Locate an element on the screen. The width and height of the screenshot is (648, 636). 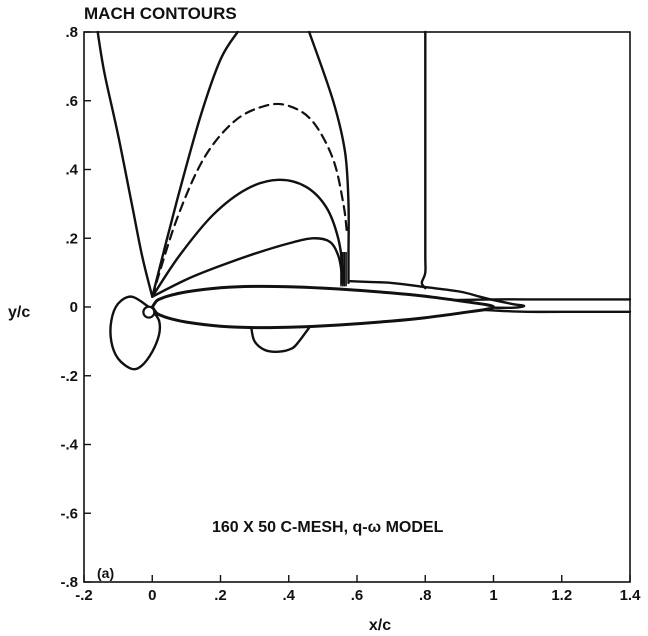
y-tick-label: .2 is located at coordinates (71, 238).